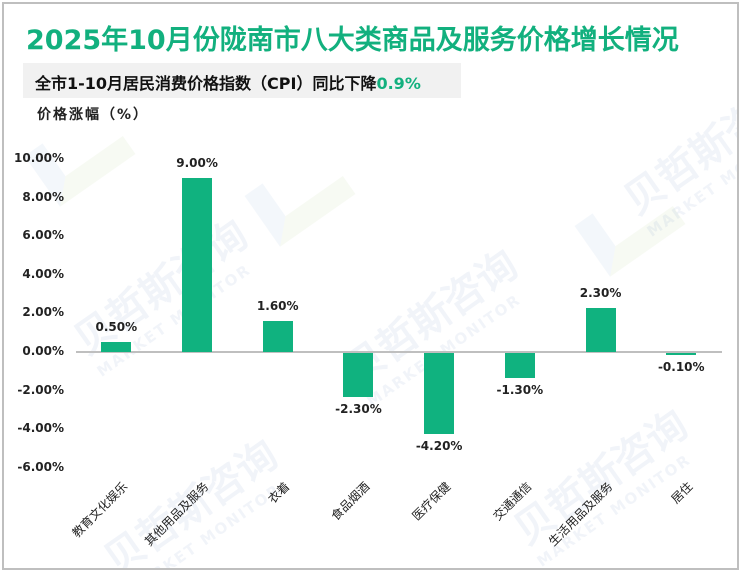  Describe the element at coordinates (206, 83) in the screenshot. I see `subtitle-text: 全市1-10月居民消费价格指数（CPI）同比下降` at that location.